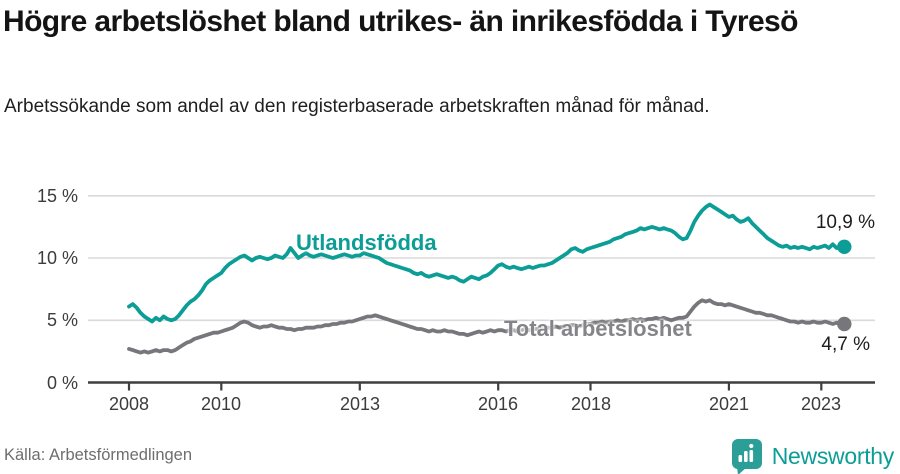  What do you see at coordinates (360, 404) in the screenshot?
I see `x-tick-label: 2013` at bounding box center [360, 404].